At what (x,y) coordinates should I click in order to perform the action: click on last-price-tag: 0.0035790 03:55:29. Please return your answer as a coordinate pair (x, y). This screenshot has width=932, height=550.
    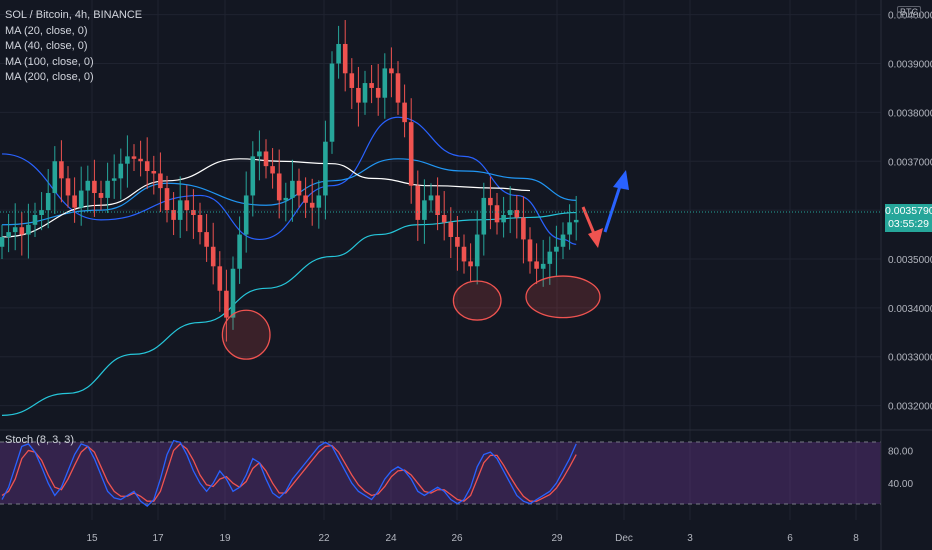
    Looking at the image, I should click on (908, 218).